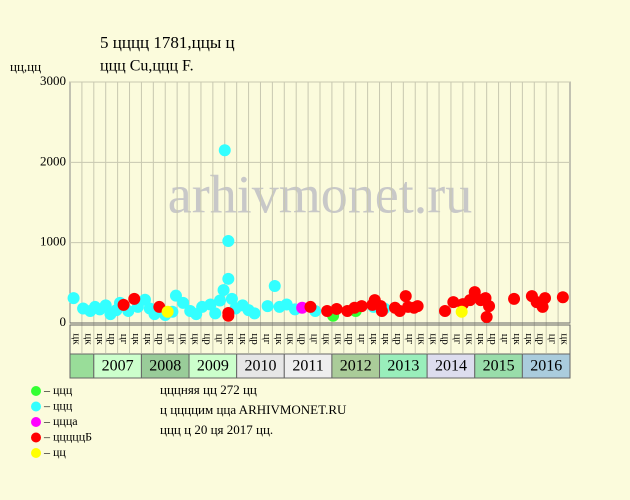 The height and width of the screenshot is (500, 630). Describe the element at coordinates (53, 80) in the screenshot. I see `y-tick-label: 3000` at that location.